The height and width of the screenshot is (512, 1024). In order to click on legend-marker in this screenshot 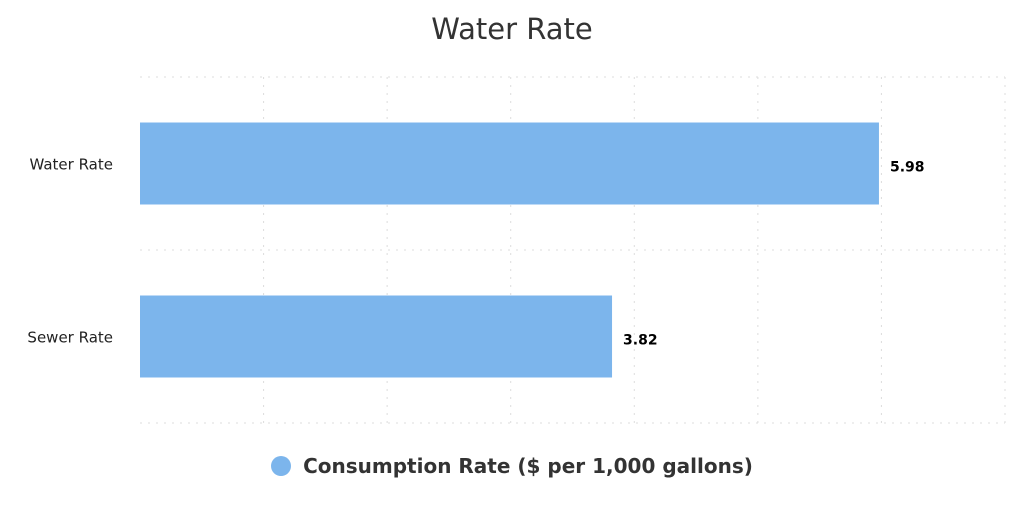, I will do `click(281, 466)`.